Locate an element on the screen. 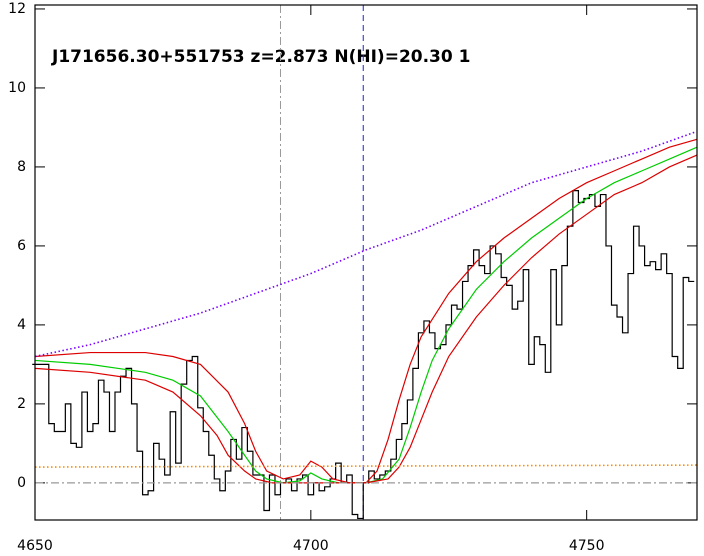 The width and height of the screenshot is (704, 556). chart-title: J171656.30+551753 z=2.873 N(HI)=20.30 1 is located at coordinates (260, 57).